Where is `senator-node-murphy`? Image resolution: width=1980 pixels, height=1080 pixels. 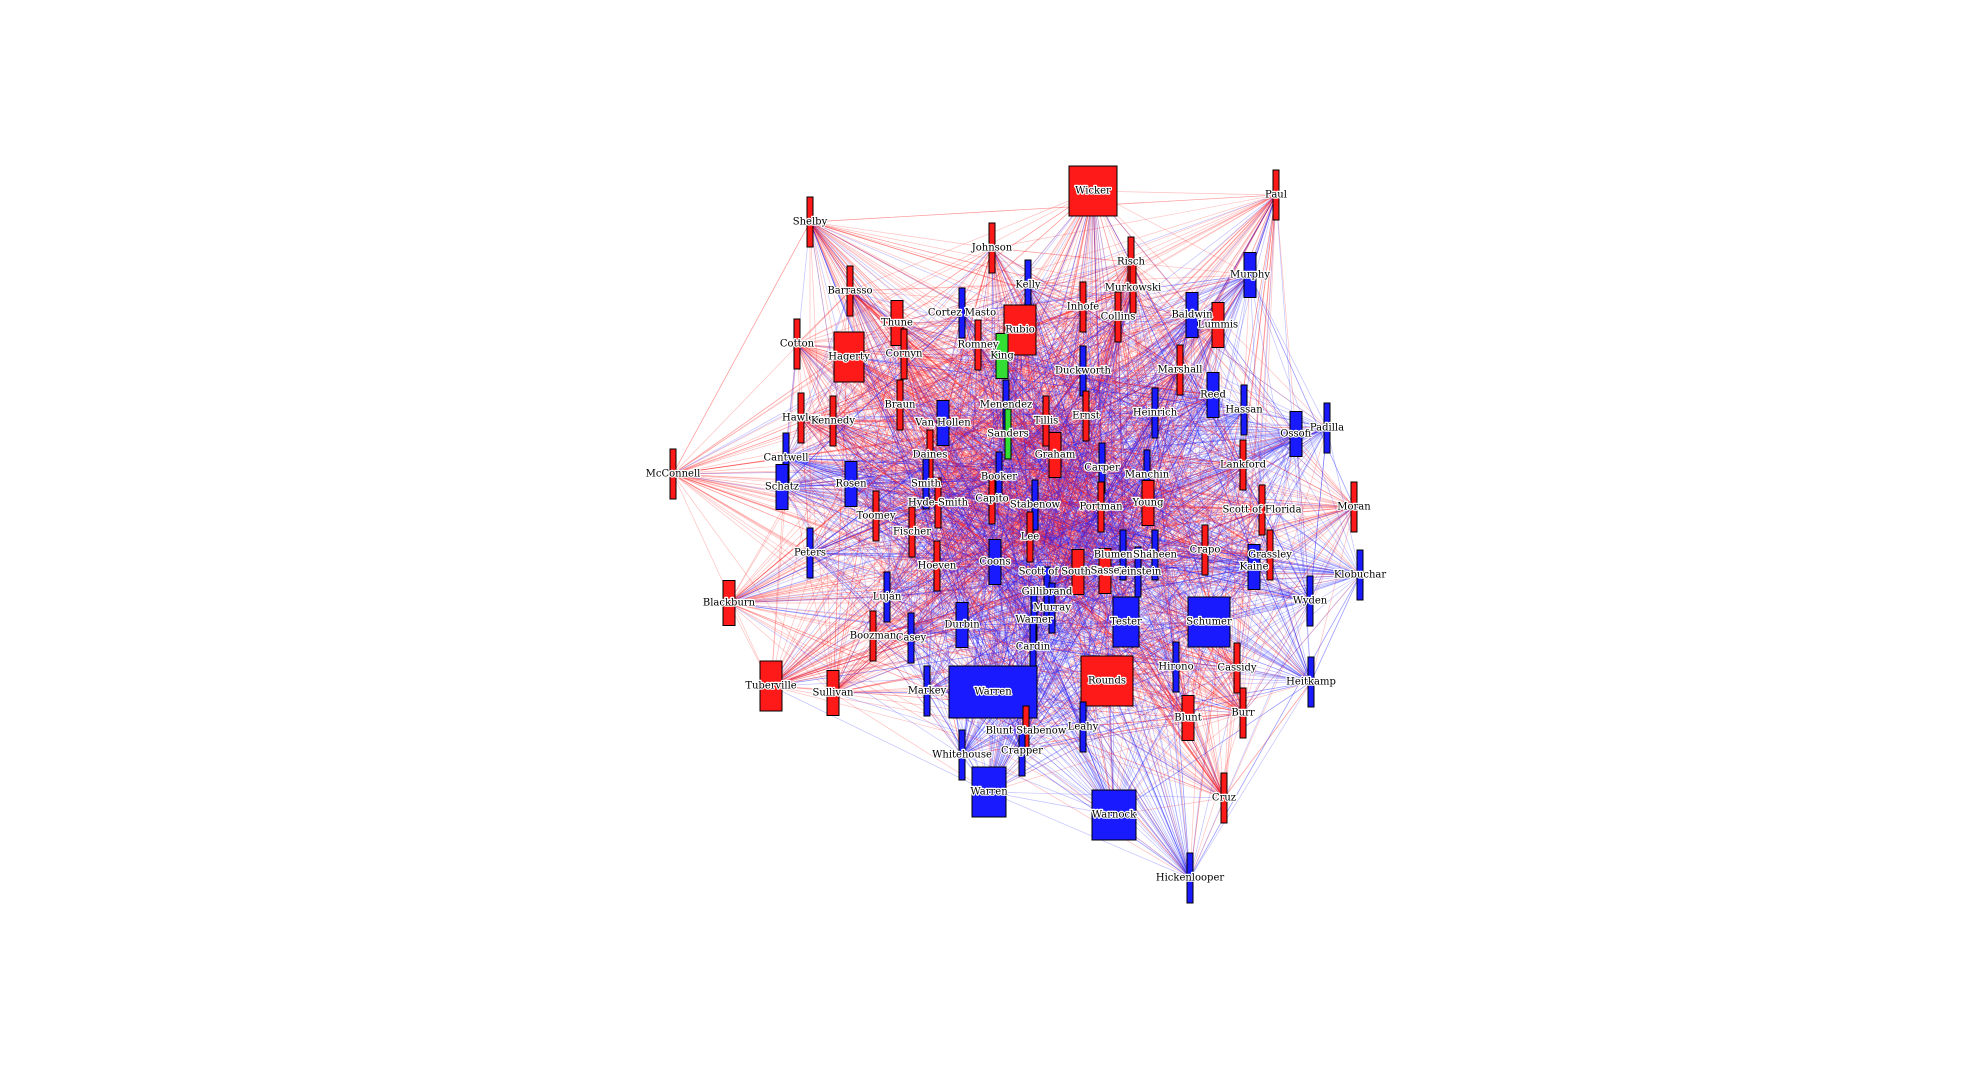 senator-node-murphy is located at coordinates (1250, 275).